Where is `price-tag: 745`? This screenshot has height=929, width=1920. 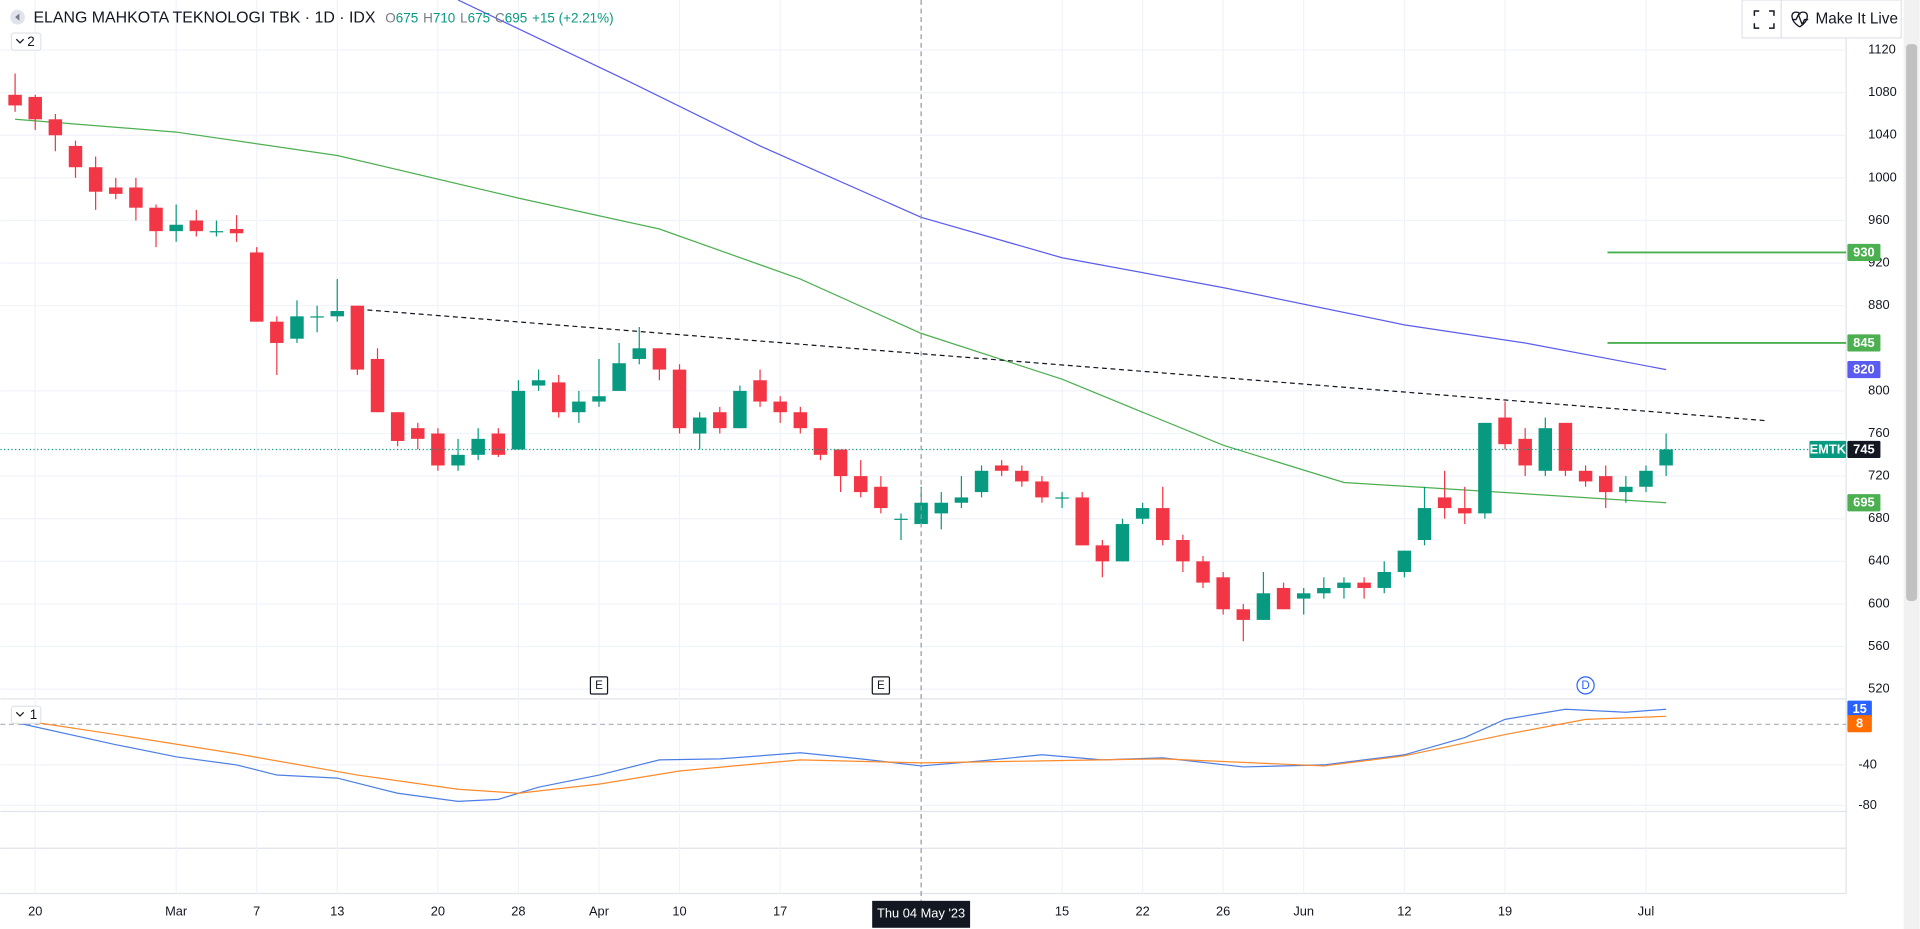
price-tag: 745 is located at coordinates (1863, 448).